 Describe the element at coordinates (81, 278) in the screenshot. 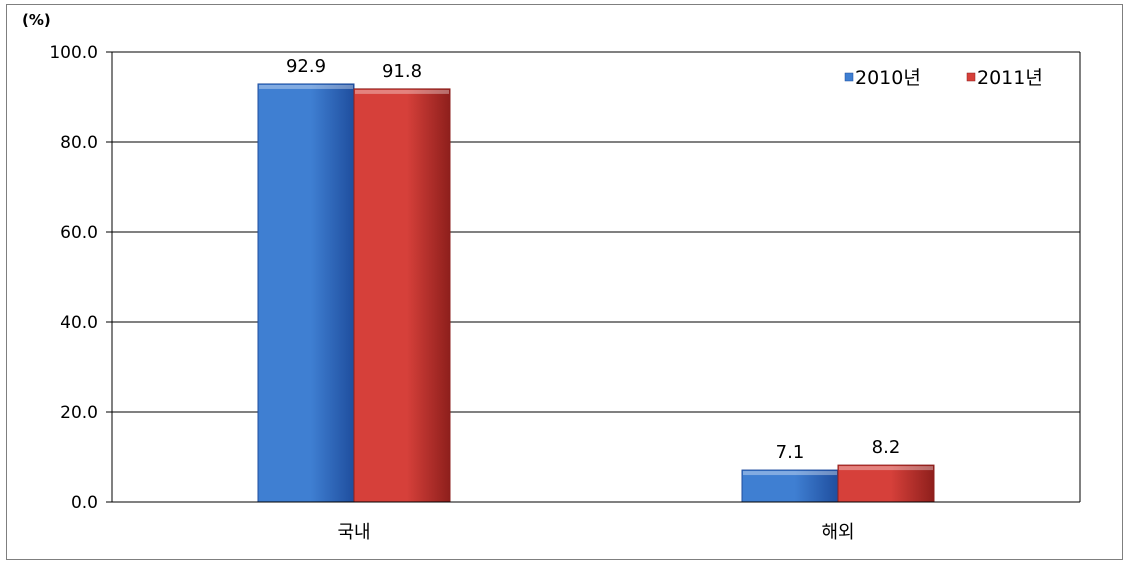

I see `y-axis: 0.0 20.0 40.0 60.0 80.0 100.0` at that location.